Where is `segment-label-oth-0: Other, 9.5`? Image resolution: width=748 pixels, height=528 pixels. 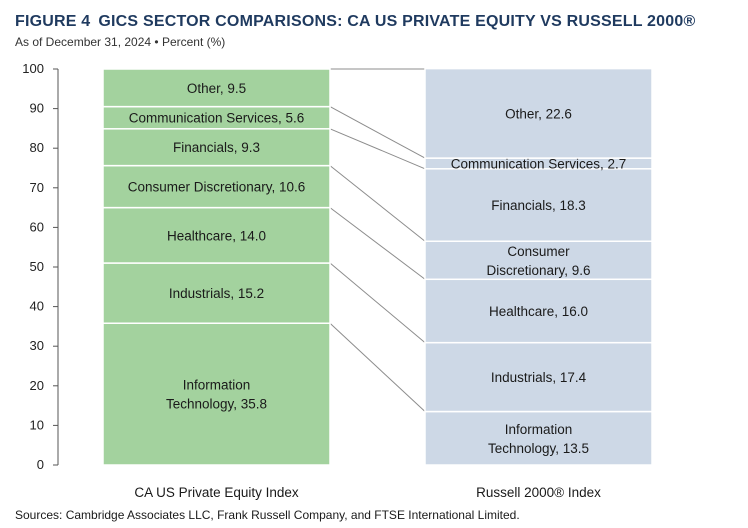 segment-label-oth-0: Other, 9.5 is located at coordinates (216, 88).